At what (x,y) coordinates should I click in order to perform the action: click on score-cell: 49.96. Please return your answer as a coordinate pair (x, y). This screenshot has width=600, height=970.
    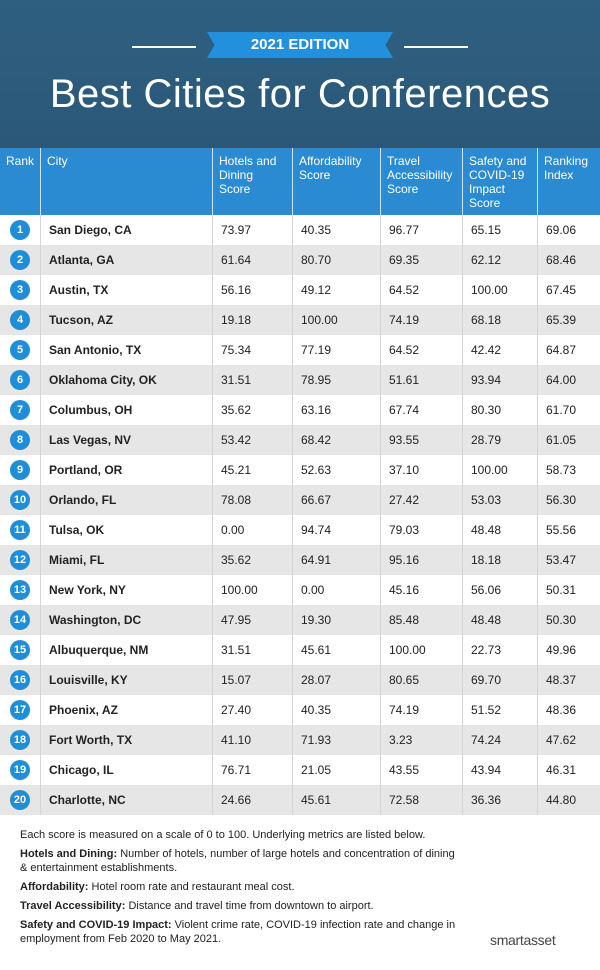
    Looking at the image, I should click on (568, 650).